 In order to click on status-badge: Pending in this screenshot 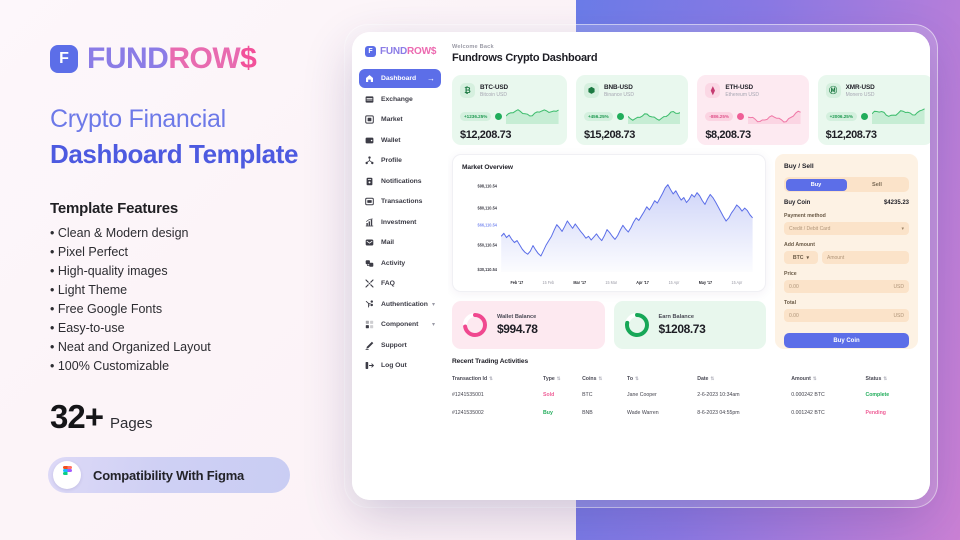, I will do `click(875, 413)`.